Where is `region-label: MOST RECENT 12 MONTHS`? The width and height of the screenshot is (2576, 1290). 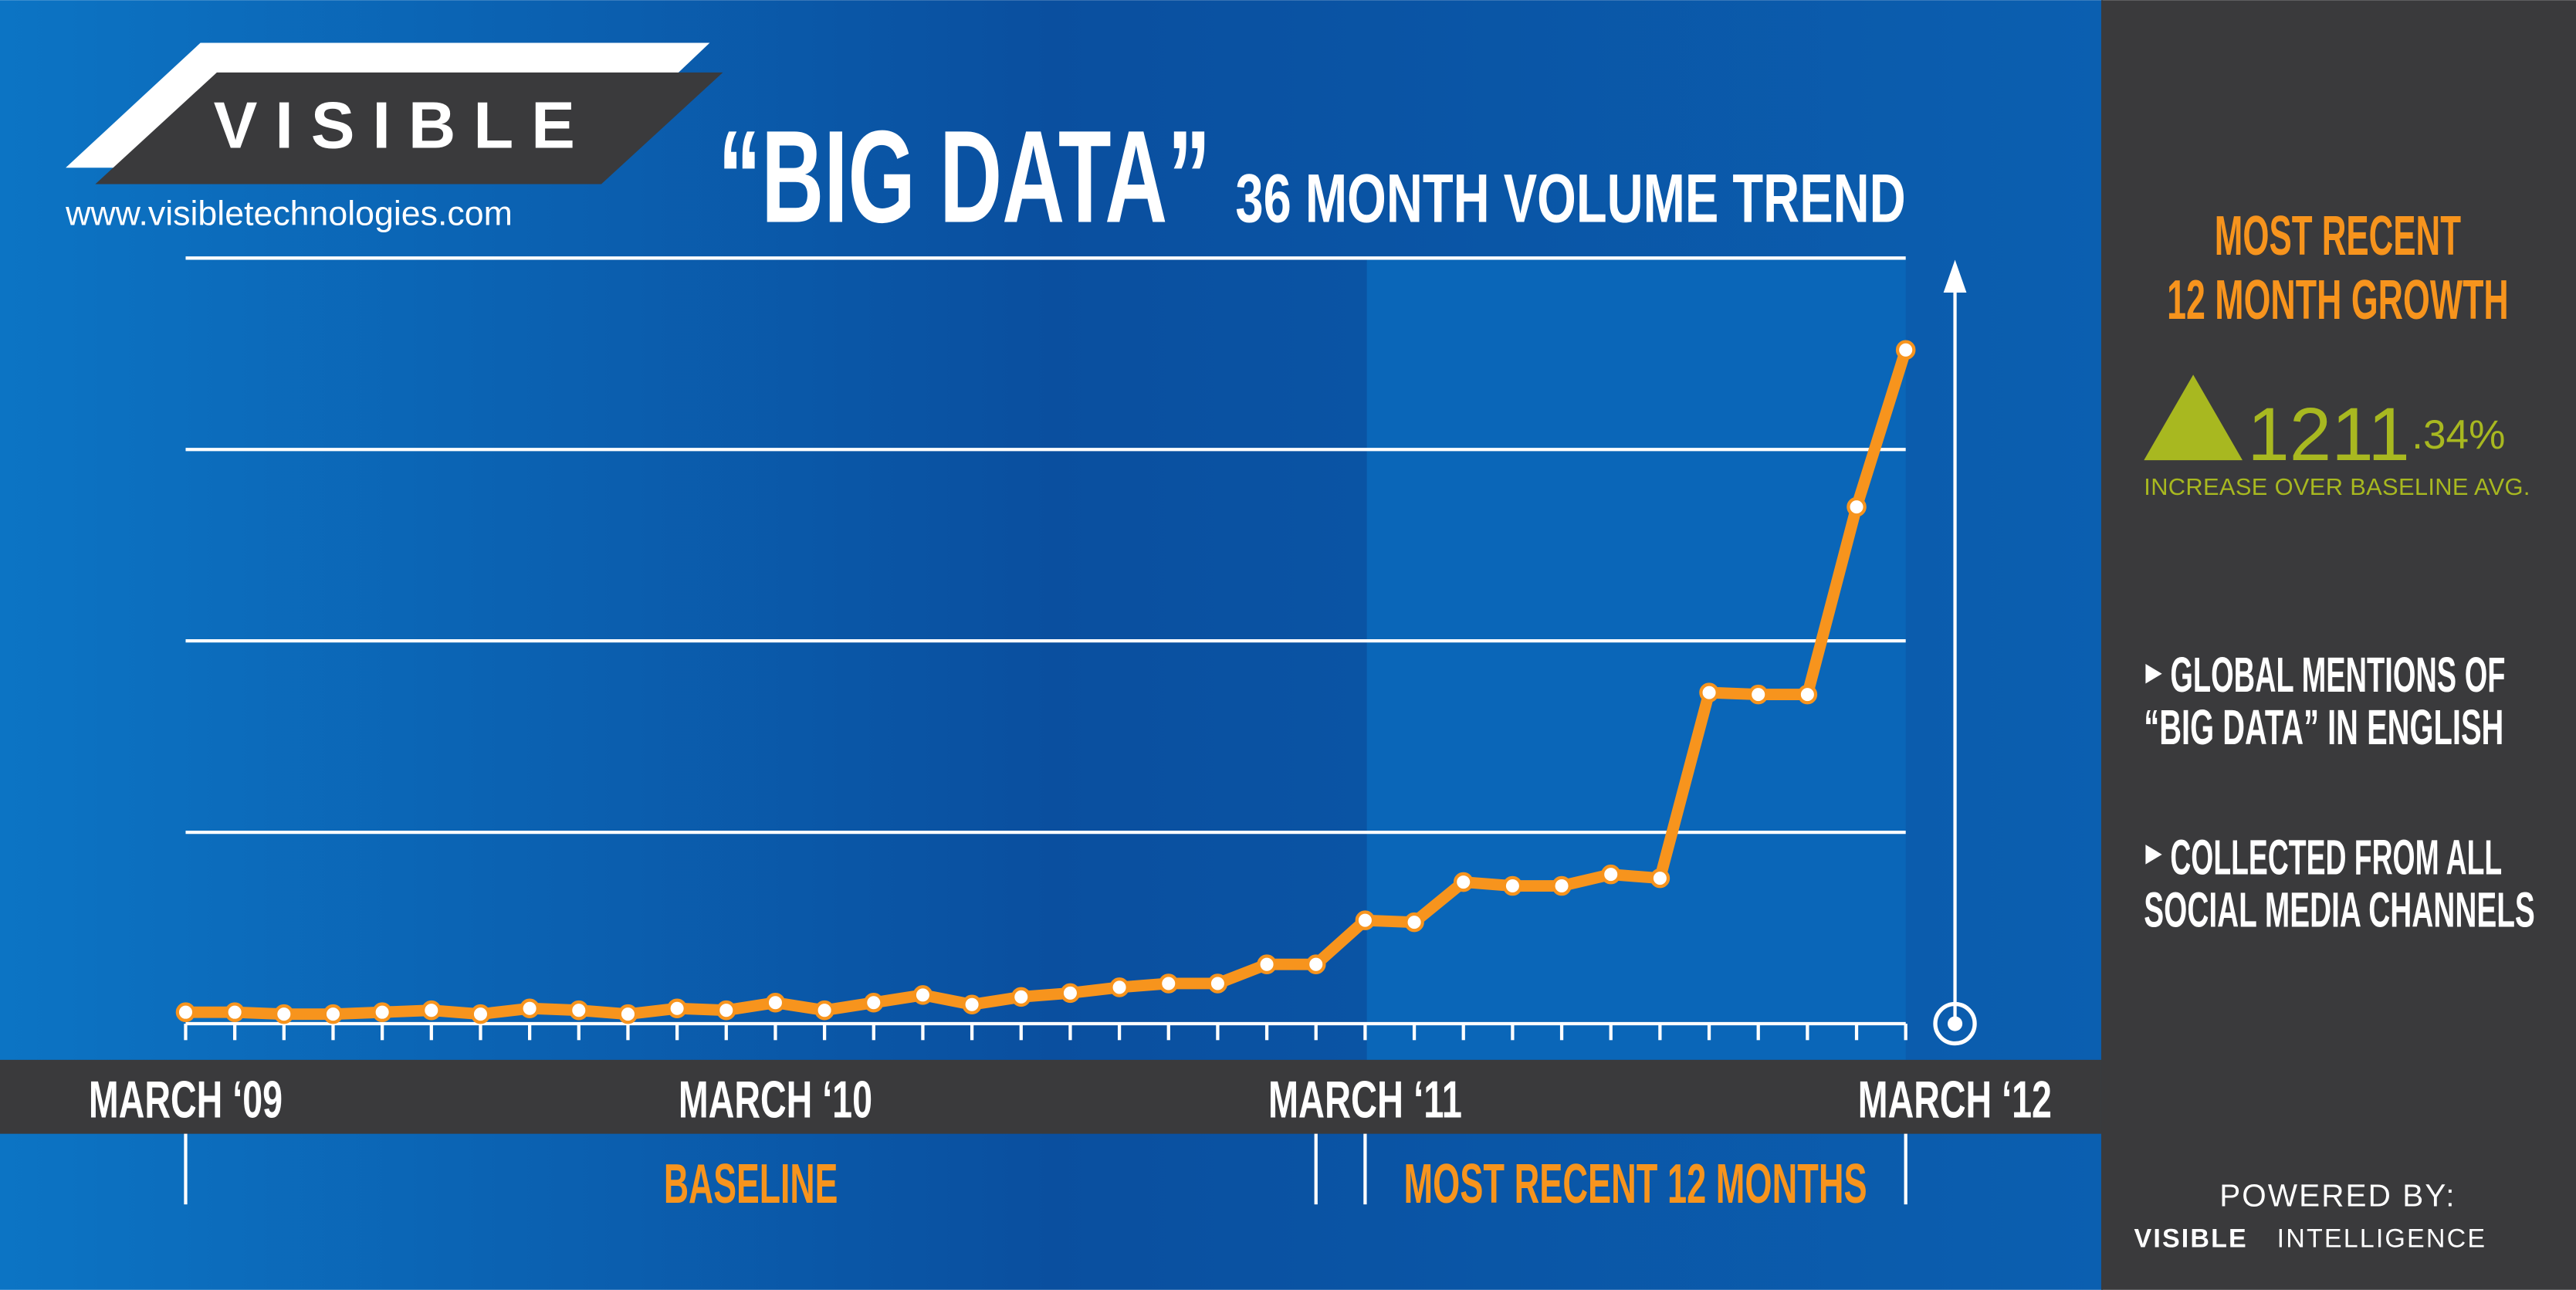 region-label: MOST RECENT 12 MONTHS is located at coordinates (1635, 1184).